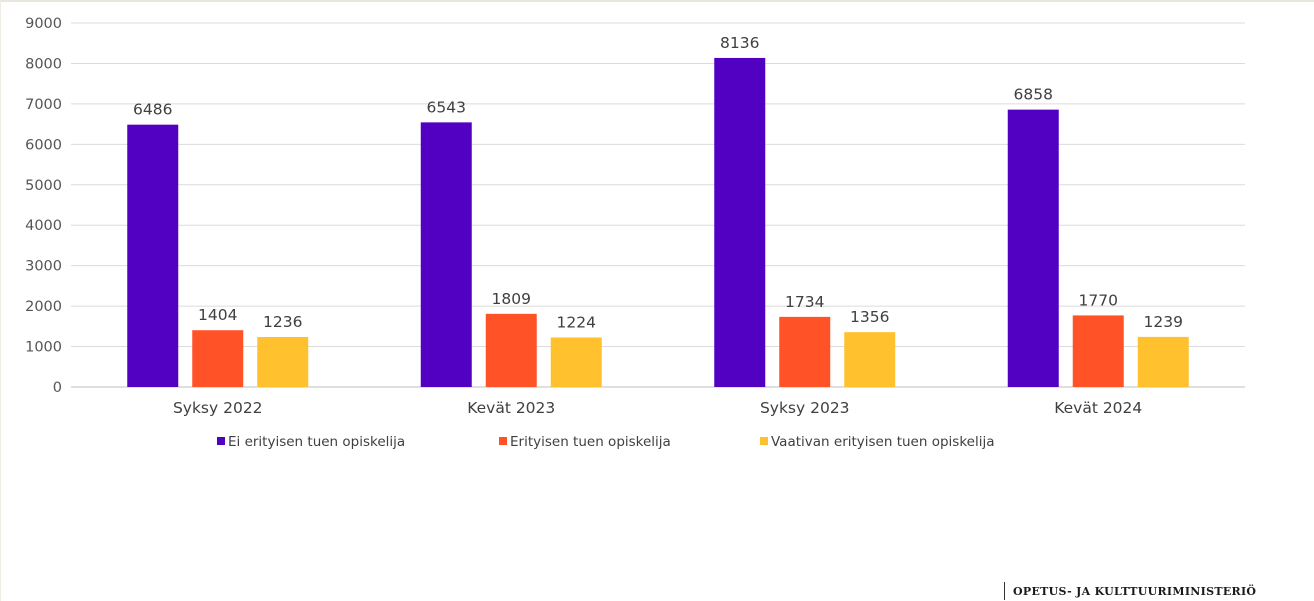 The width and height of the screenshot is (1314, 601). I want to click on y-tick-label: 4000, so click(43, 226).